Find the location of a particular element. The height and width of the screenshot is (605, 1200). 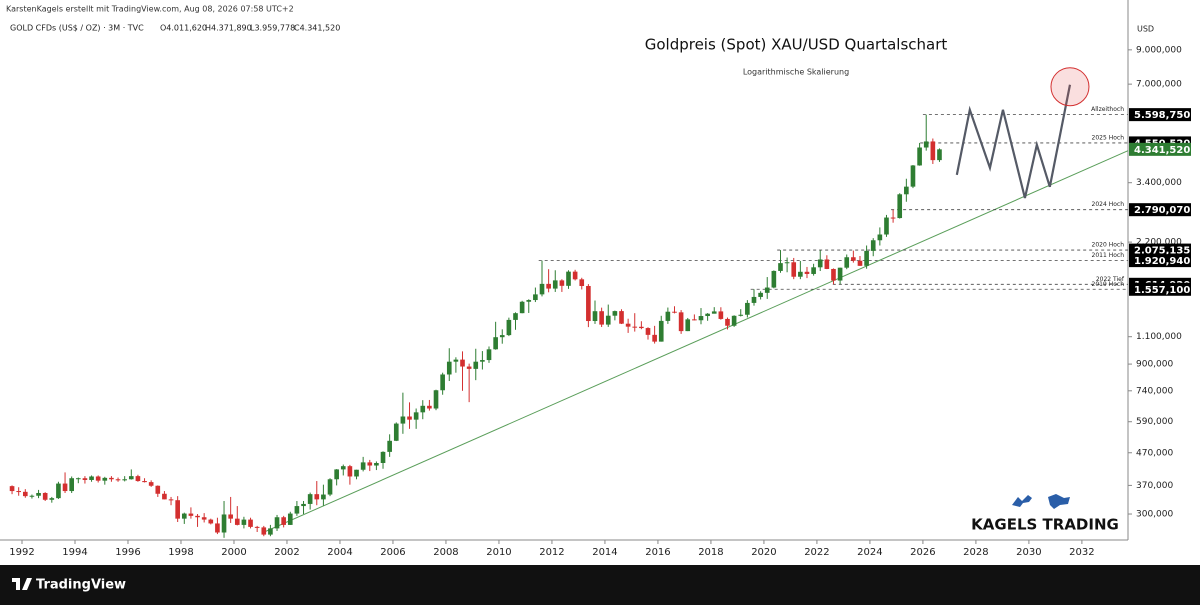

x-tick-label: 2012 is located at coordinates (551, 552).